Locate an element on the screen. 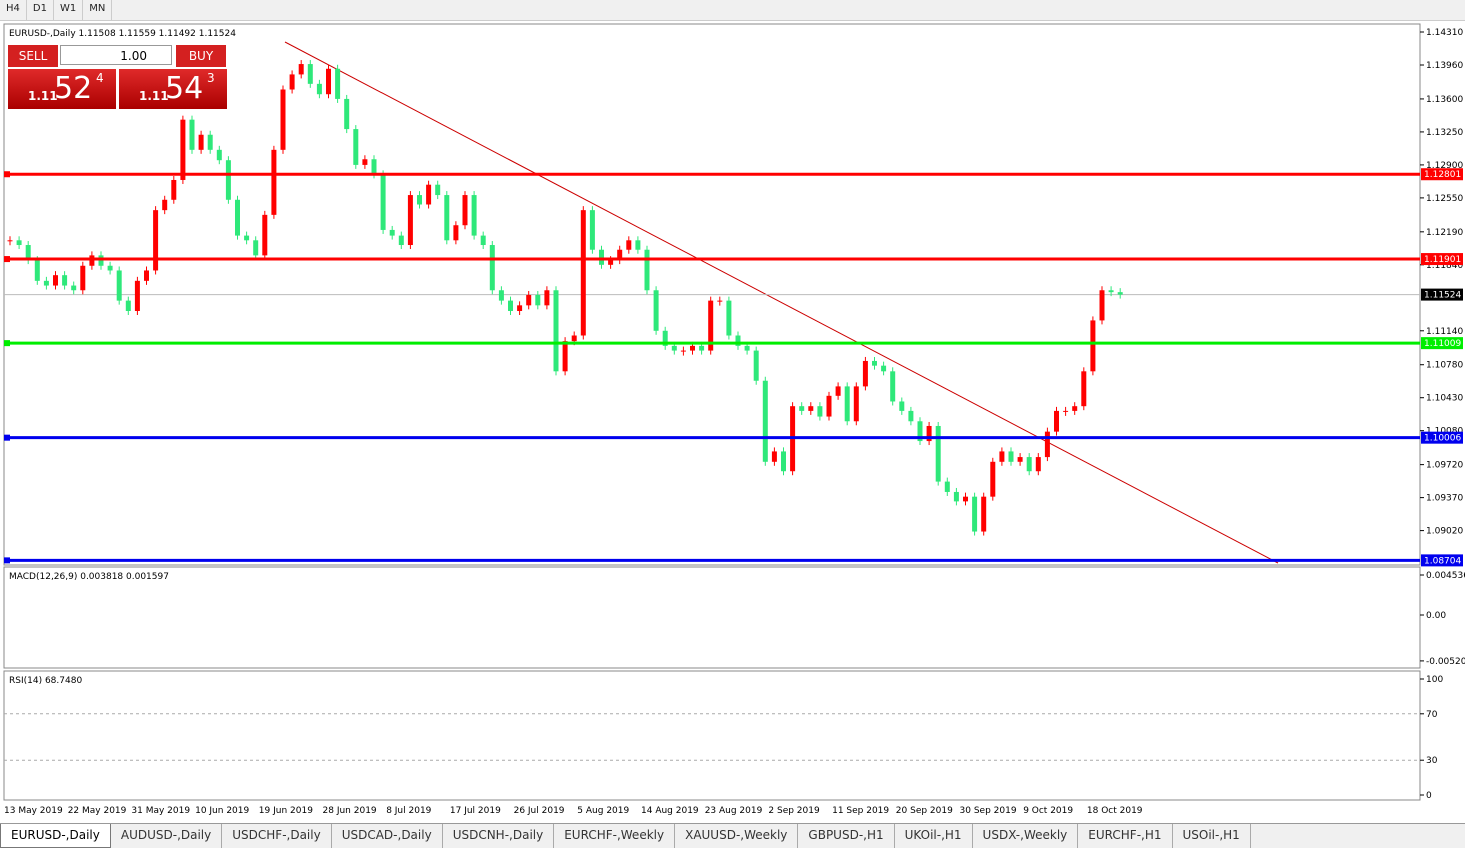 The height and width of the screenshot is (848, 1465). chart-tab: AUDUSD-,Daily is located at coordinates (167, 836).